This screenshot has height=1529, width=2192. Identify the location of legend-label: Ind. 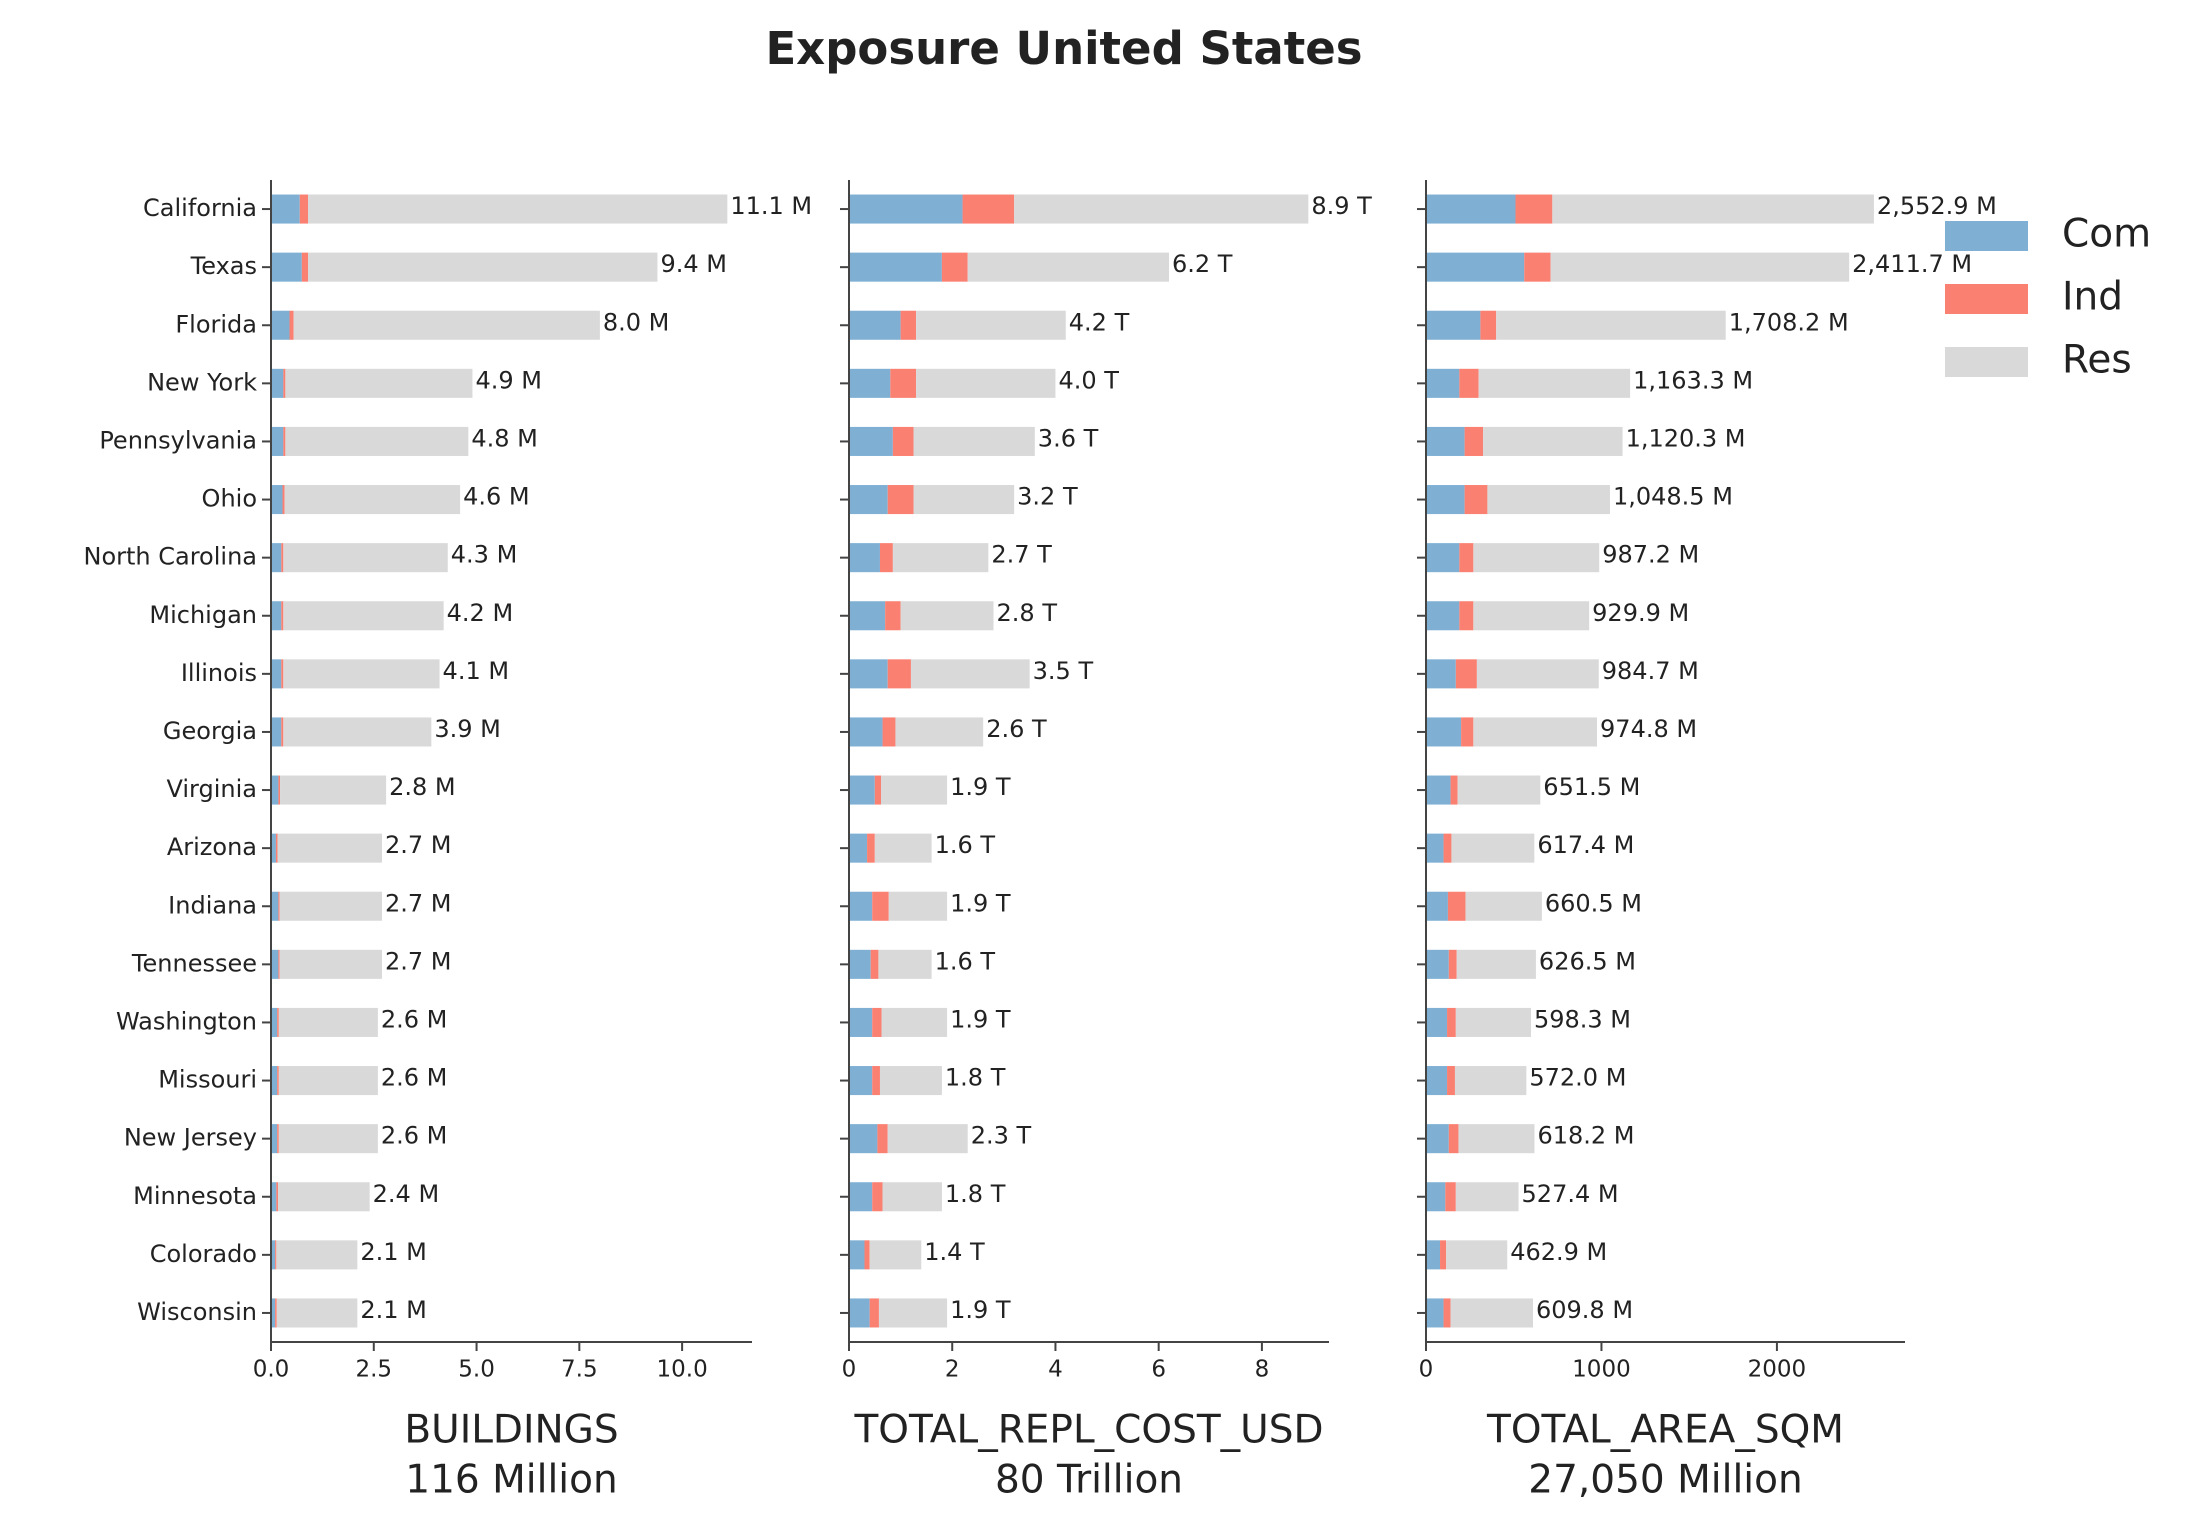
(2092, 297).